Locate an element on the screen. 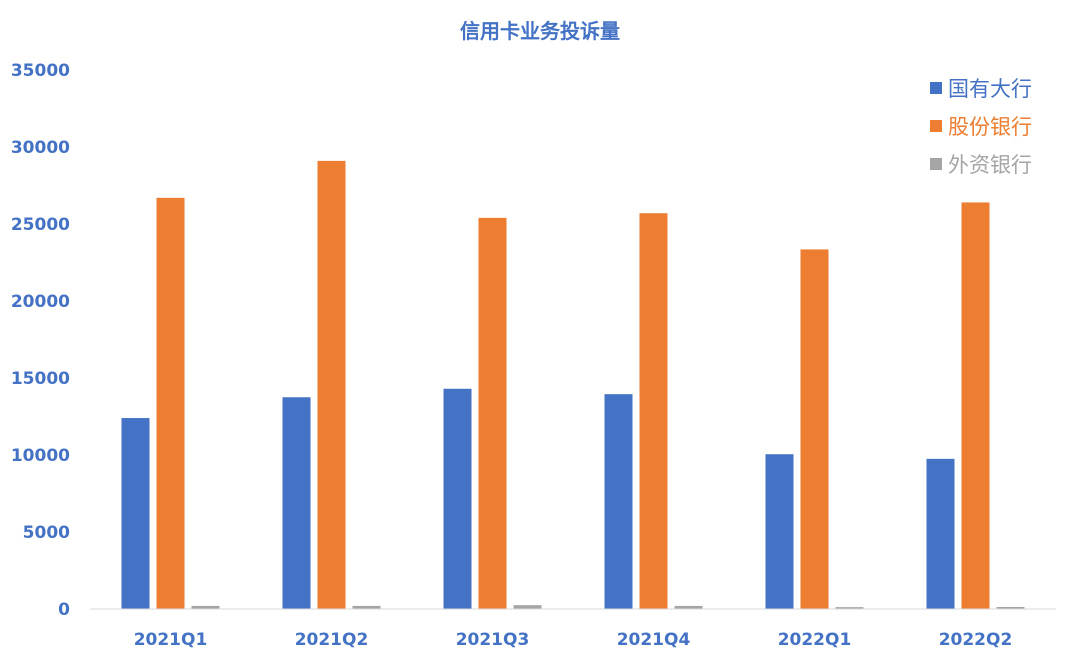 This screenshot has width=1080, height=665. legend-label: 国有大行 is located at coordinates (990, 89).